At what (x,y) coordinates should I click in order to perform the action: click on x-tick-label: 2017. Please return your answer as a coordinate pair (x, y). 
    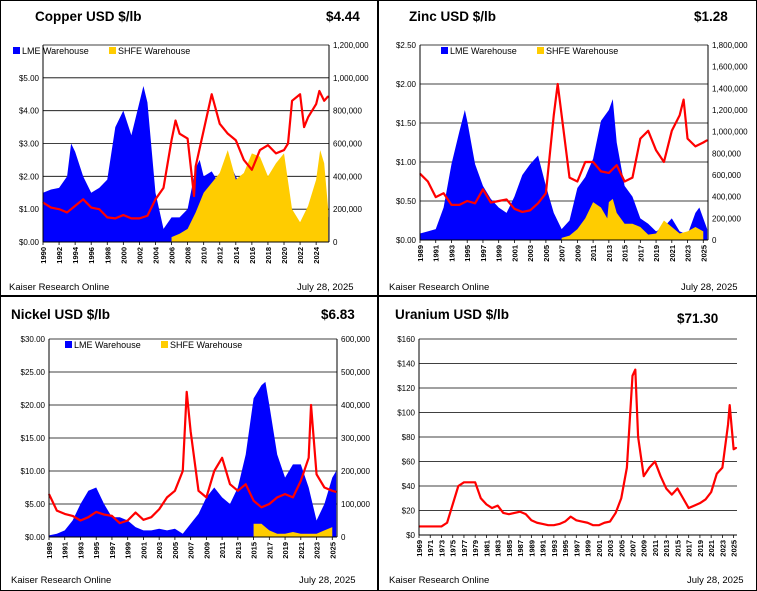
    Looking at the image, I should click on (689, 548).